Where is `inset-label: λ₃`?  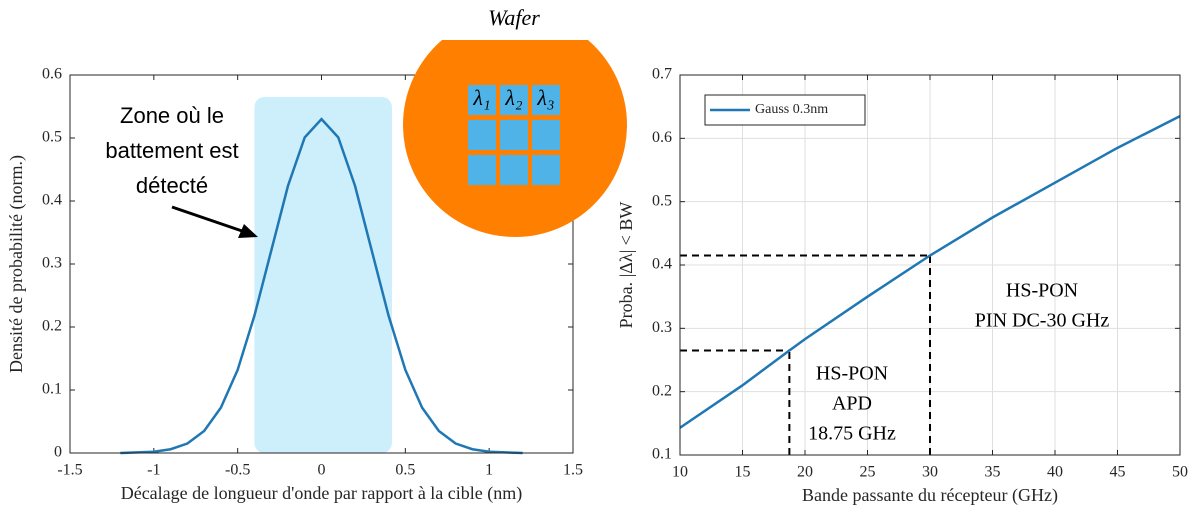
inset-label: λ₃ is located at coordinates (545, 97).